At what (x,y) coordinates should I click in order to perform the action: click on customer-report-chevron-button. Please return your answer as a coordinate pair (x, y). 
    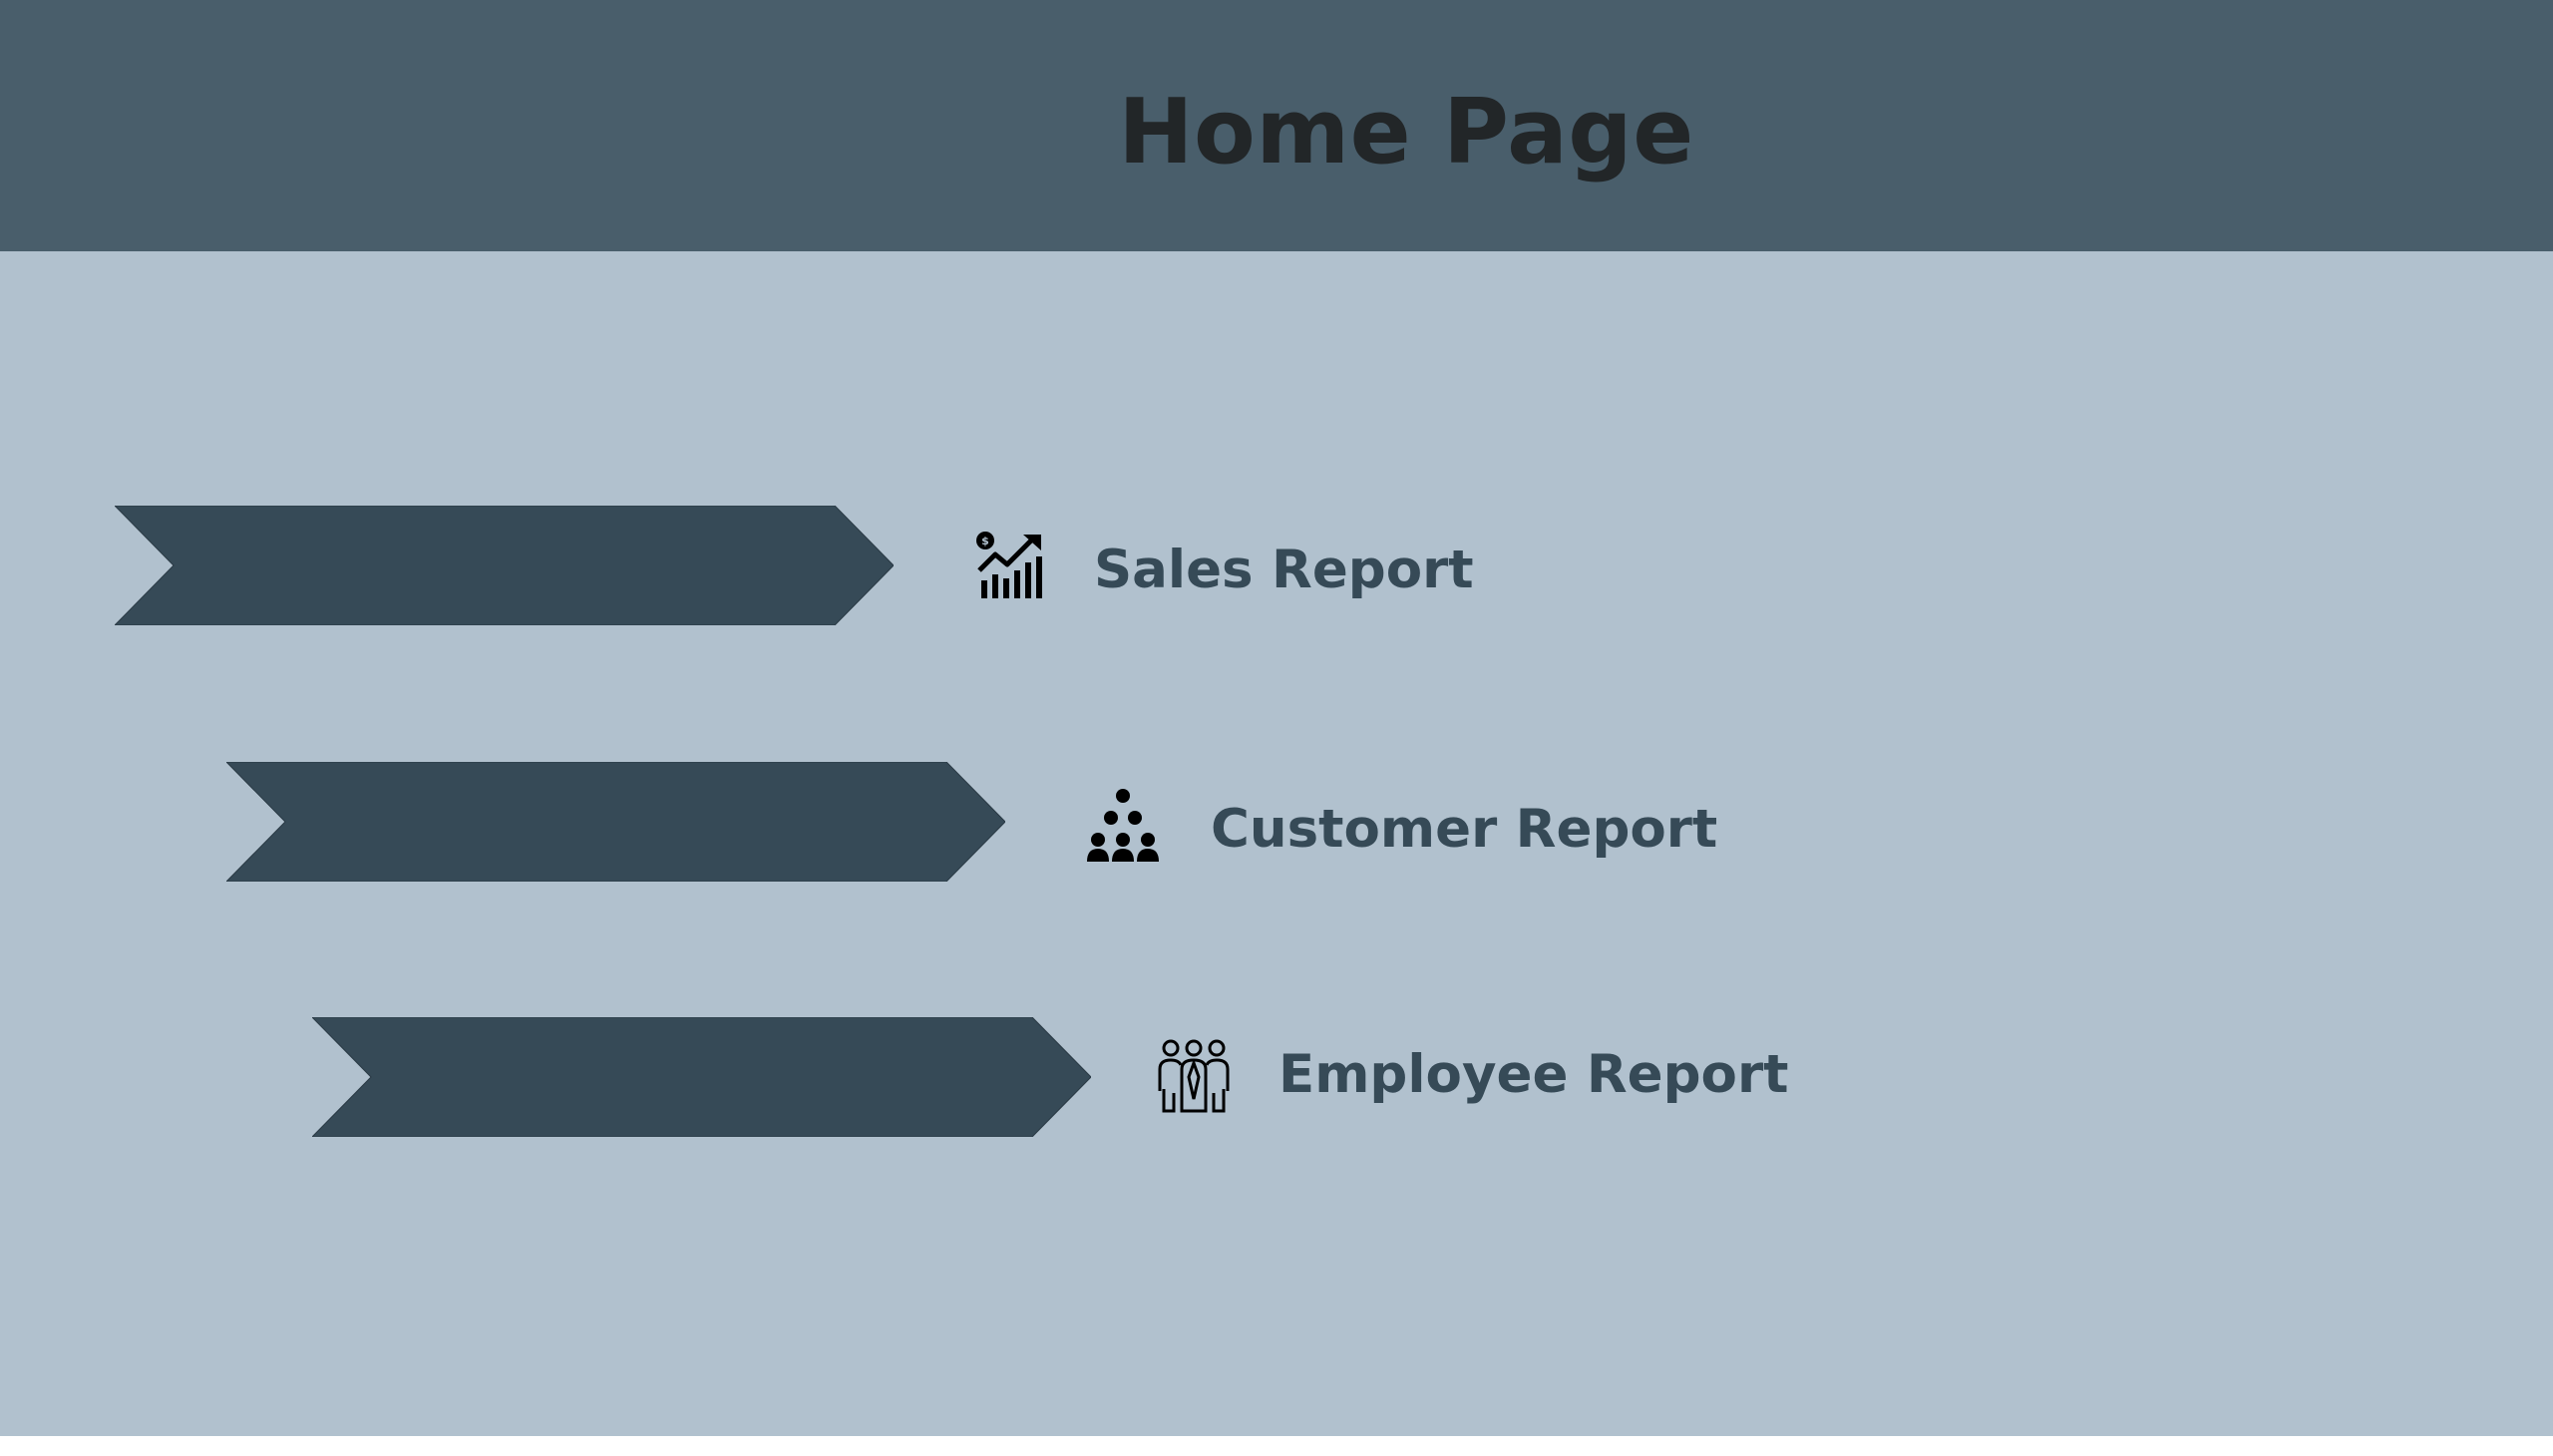
    Looking at the image, I should click on (615, 822).